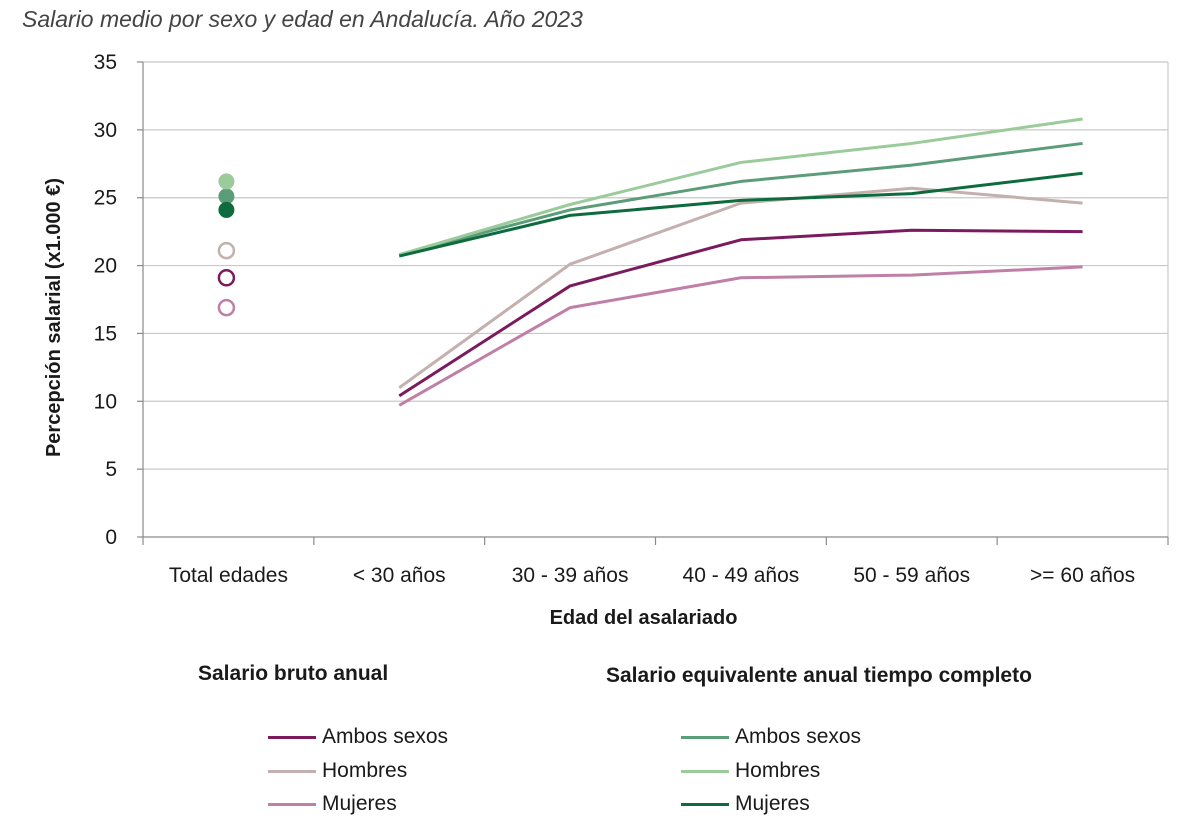 Image resolution: width=1200 pixels, height=837 pixels. I want to click on legend-group-title-bruto: Salario bruto anual, so click(293, 673).